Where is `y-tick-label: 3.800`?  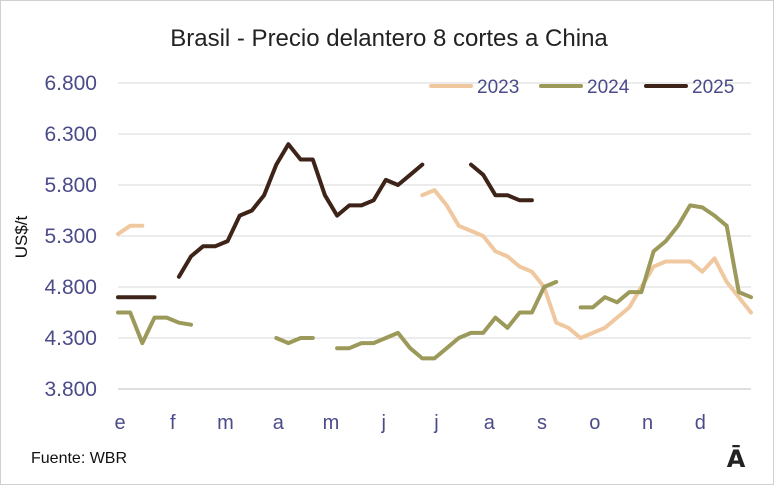
y-tick-label: 3.800 is located at coordinates (70, 389).